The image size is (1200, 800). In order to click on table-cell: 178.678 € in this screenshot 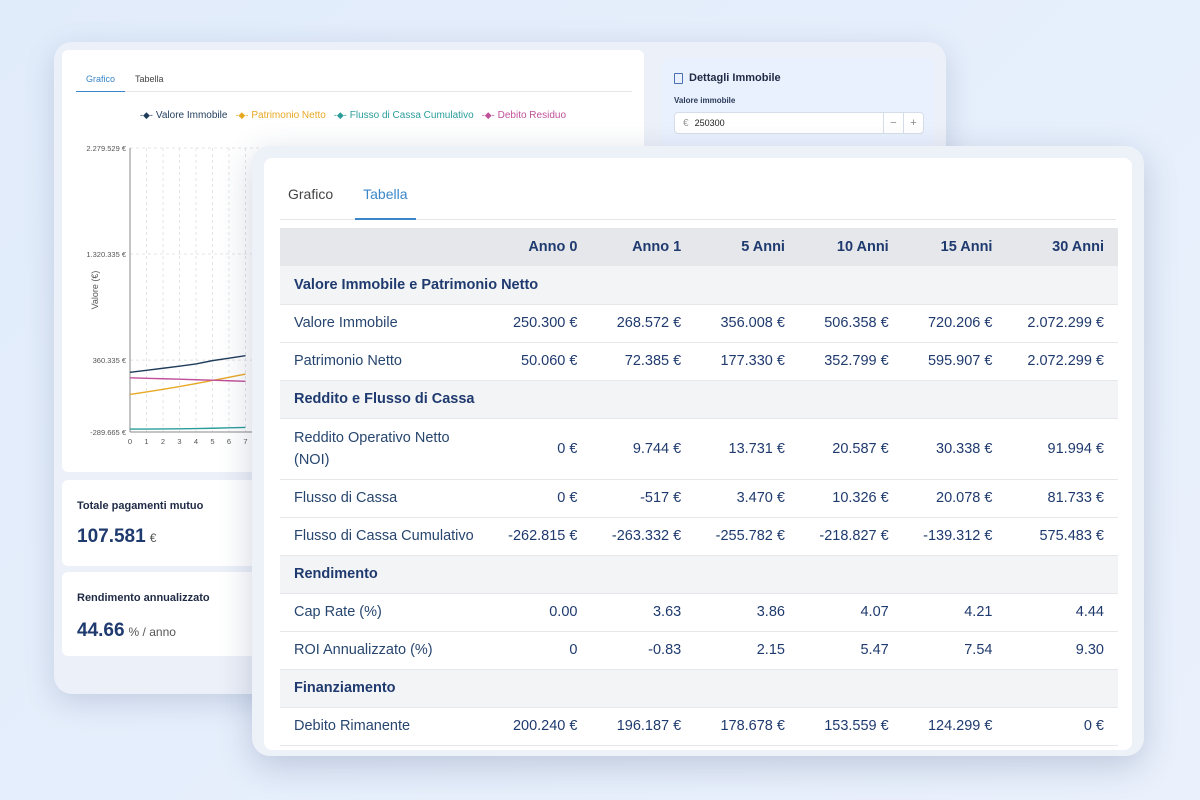, I will do `click(747, 726)`.